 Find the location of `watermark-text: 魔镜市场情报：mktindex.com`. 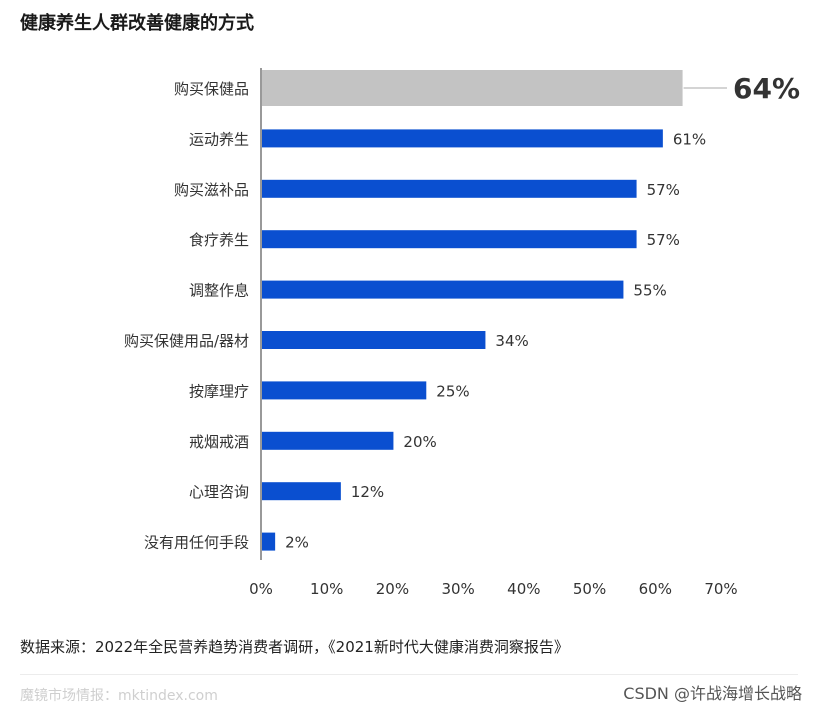

watermark-text: 魔镜市场情报：mktindex.com is located at coordinates (119, 696).